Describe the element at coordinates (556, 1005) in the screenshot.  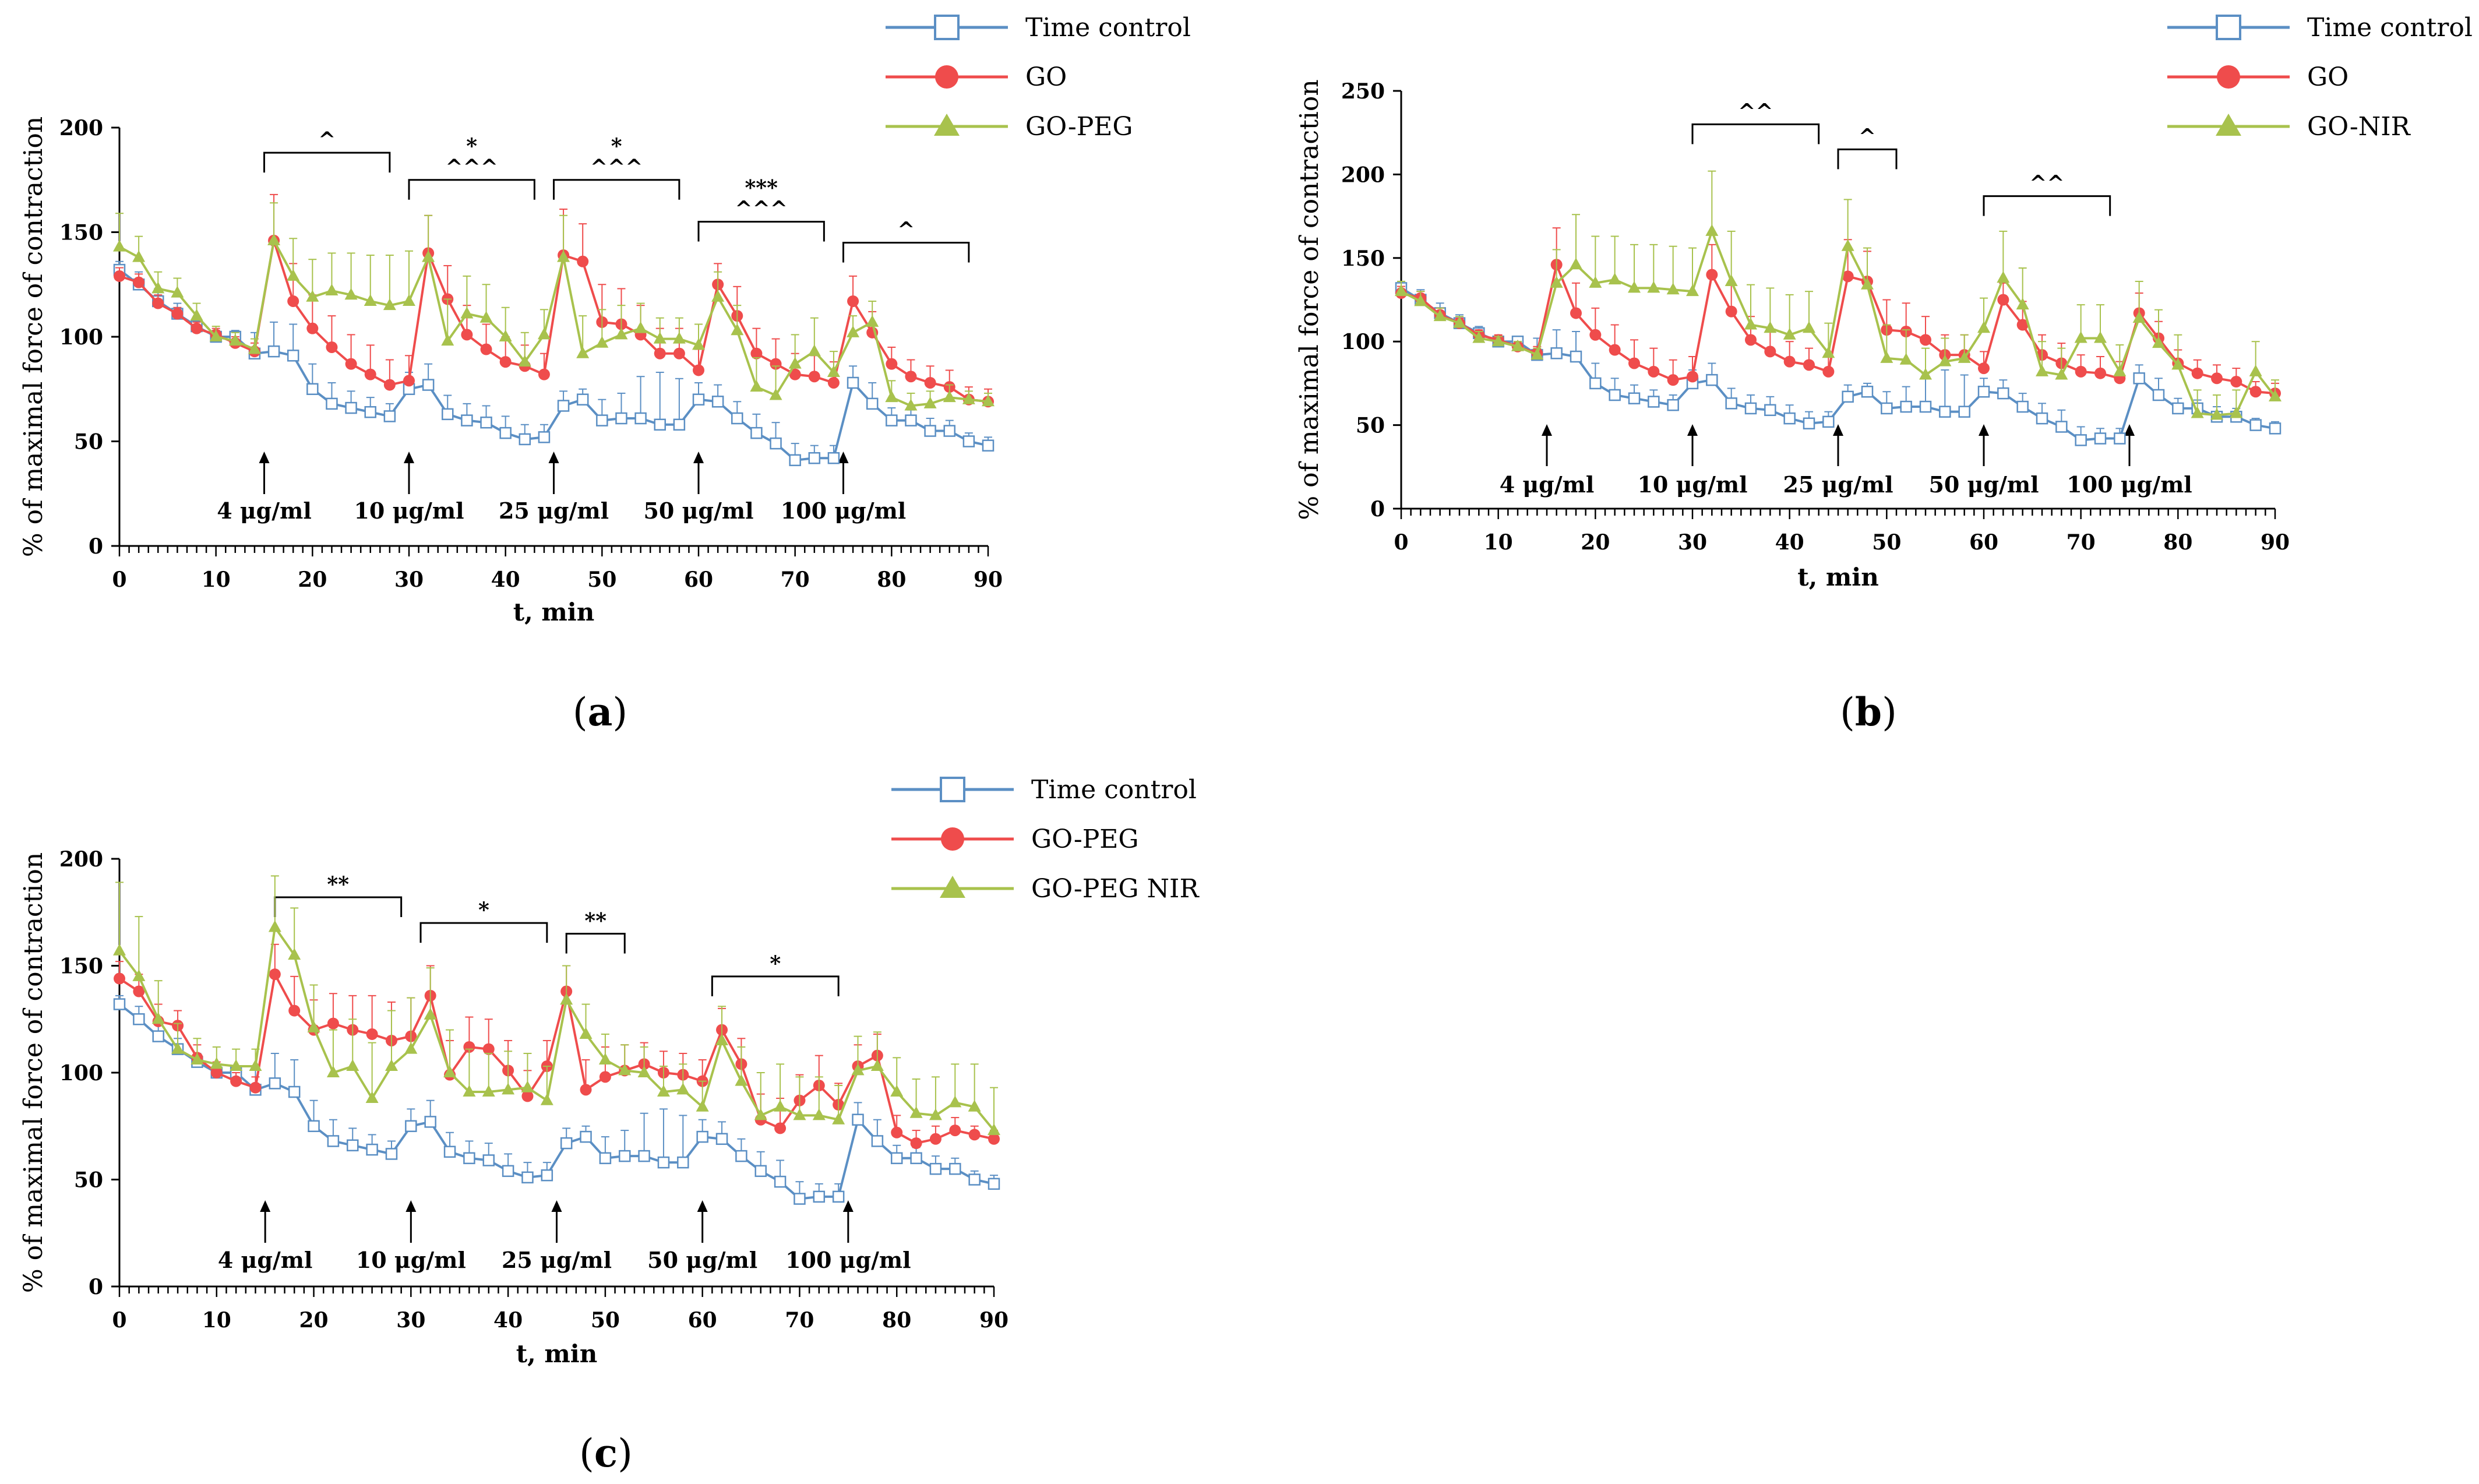
I see `series-go-peg-nir` at that location.